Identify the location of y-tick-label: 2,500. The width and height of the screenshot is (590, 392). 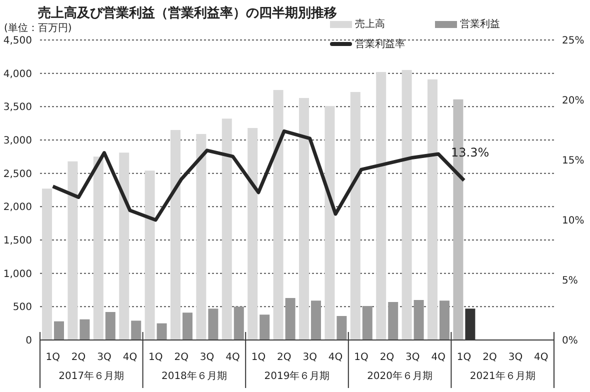
(17, 174).